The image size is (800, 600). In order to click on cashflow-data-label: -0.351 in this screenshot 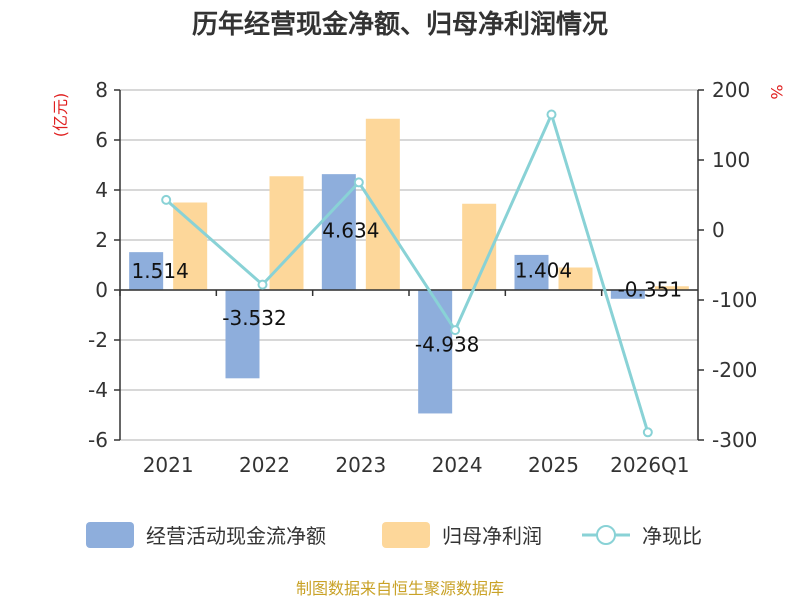, I will do `click(650, 289)`.